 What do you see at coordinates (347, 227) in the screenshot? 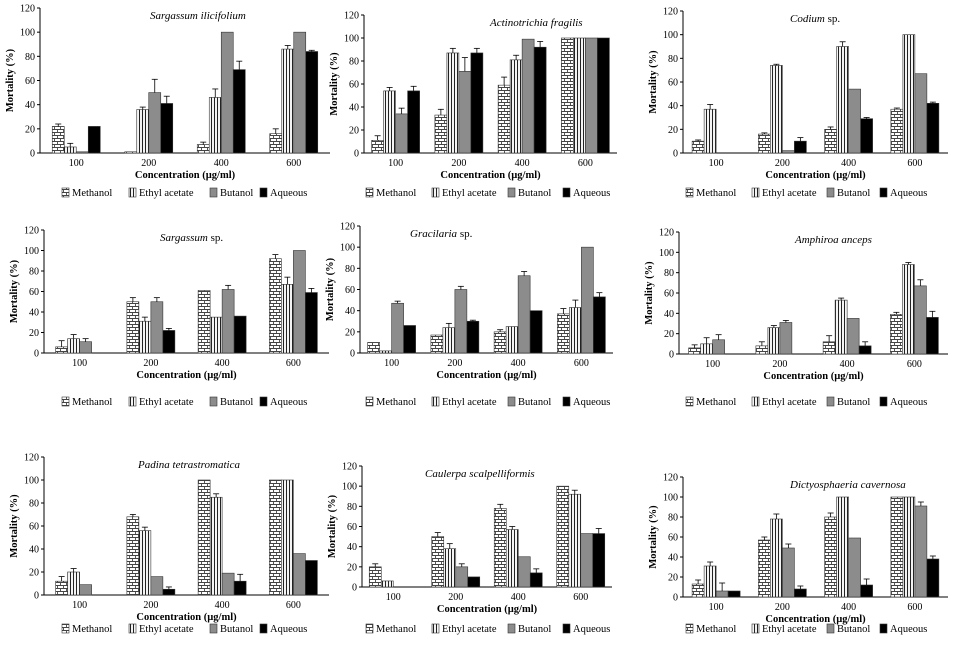
I see `y-tick-label: 120` at bounding box center [347, 227].